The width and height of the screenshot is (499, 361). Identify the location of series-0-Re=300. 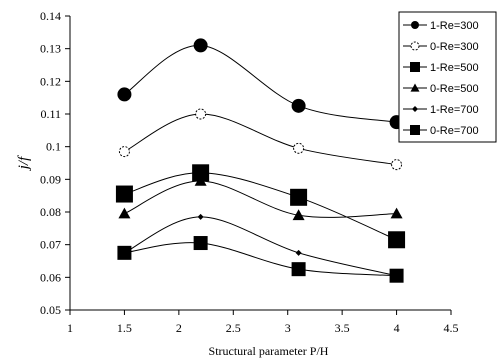
(260, 139).